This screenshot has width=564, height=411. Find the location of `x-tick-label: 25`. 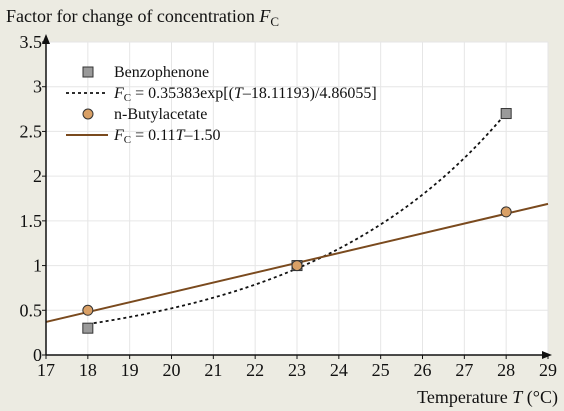

x-tick-label: 25 is located at coordinates (381, 370).